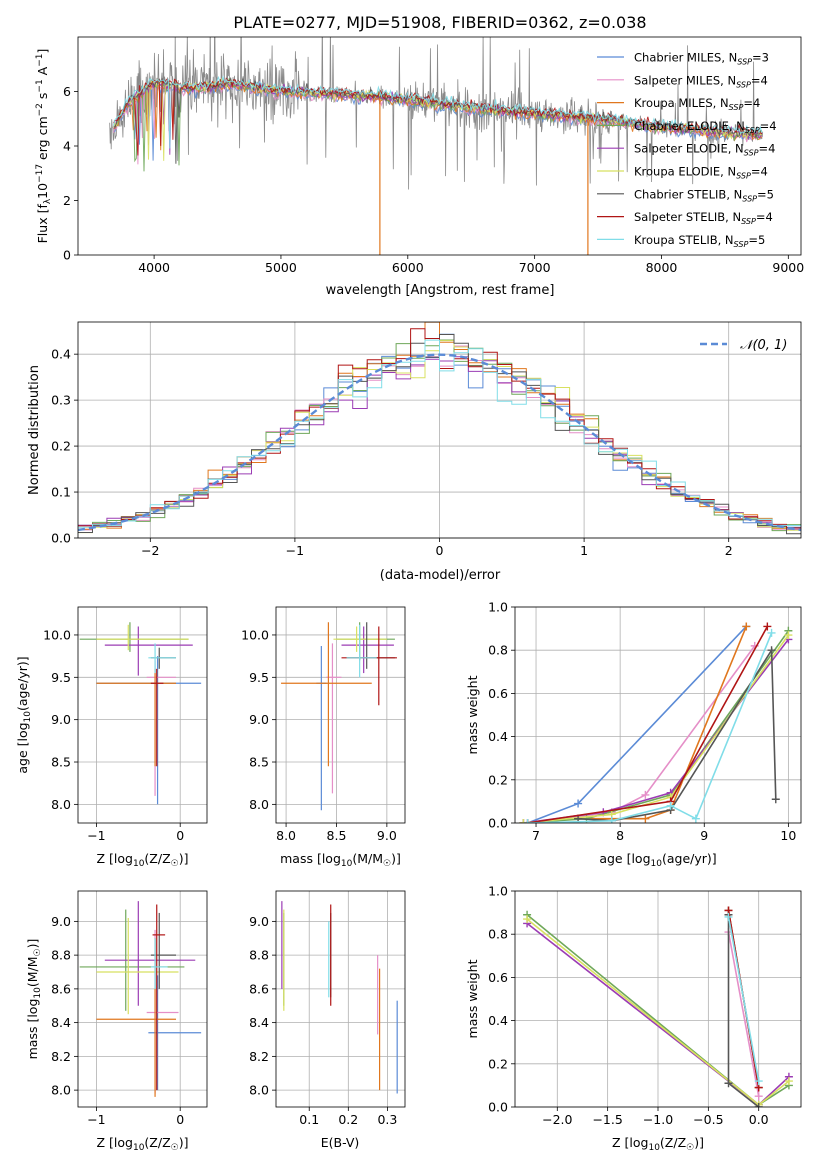  Describe the element at coordinates (743, 999) in the screenshot. I see `weight-line-kroupa-stelib` at that location.